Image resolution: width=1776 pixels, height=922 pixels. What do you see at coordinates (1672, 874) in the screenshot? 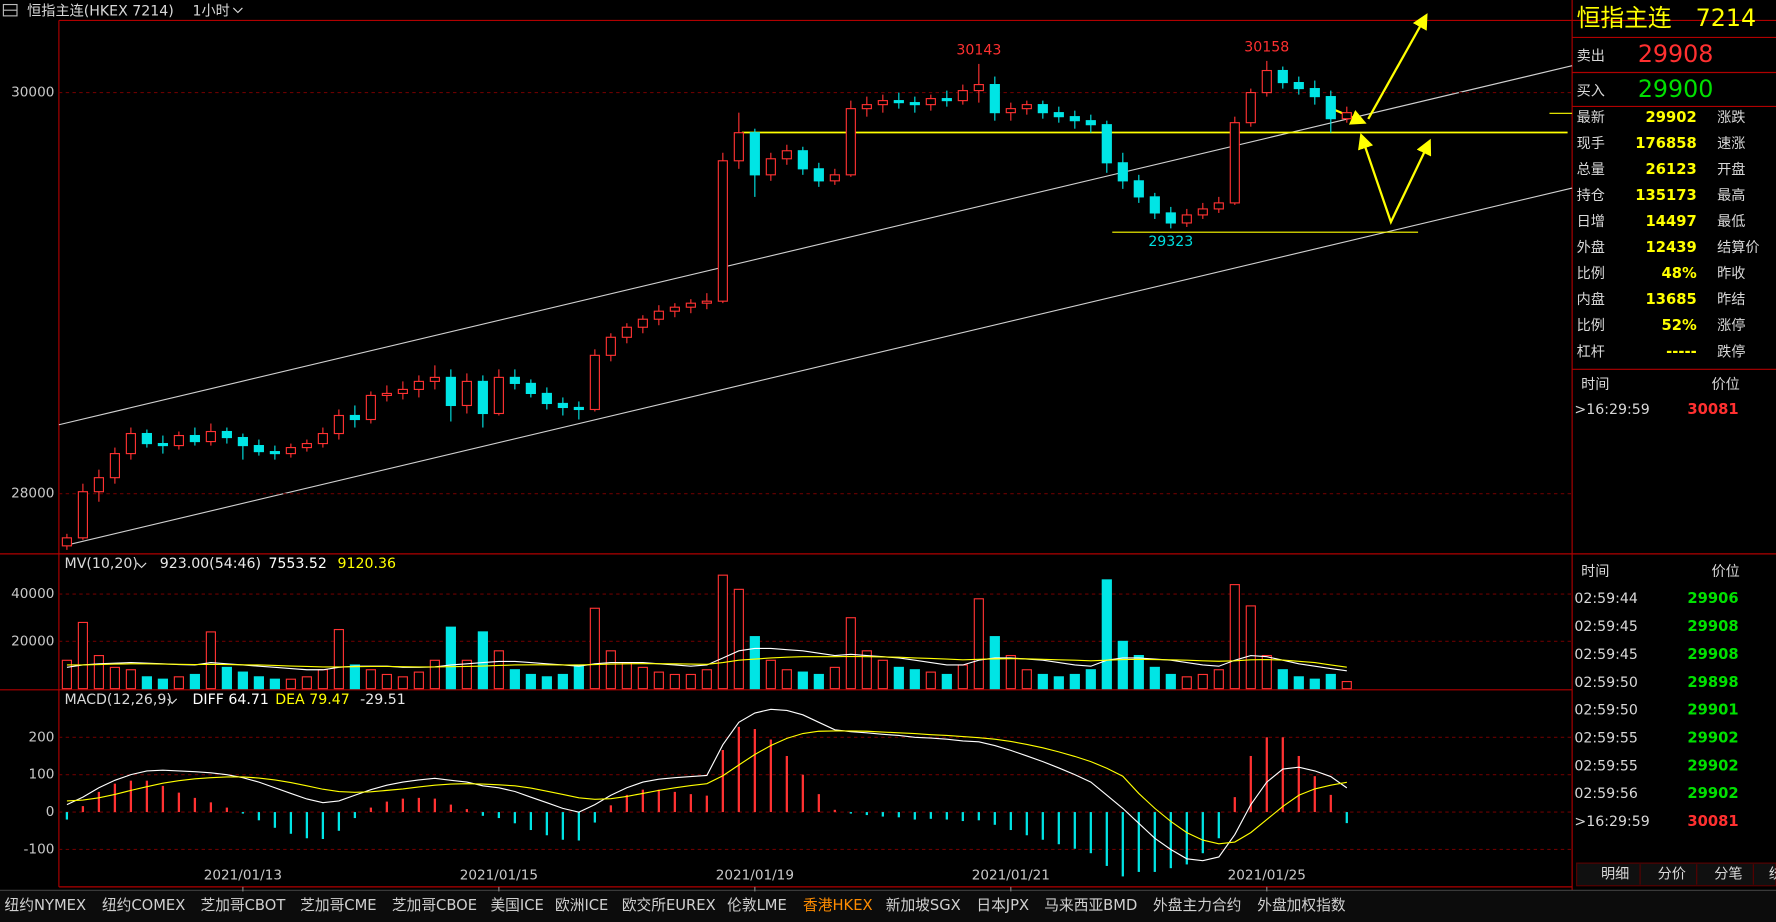
I see `tab: 分价` at bounding box center [1672, 874].